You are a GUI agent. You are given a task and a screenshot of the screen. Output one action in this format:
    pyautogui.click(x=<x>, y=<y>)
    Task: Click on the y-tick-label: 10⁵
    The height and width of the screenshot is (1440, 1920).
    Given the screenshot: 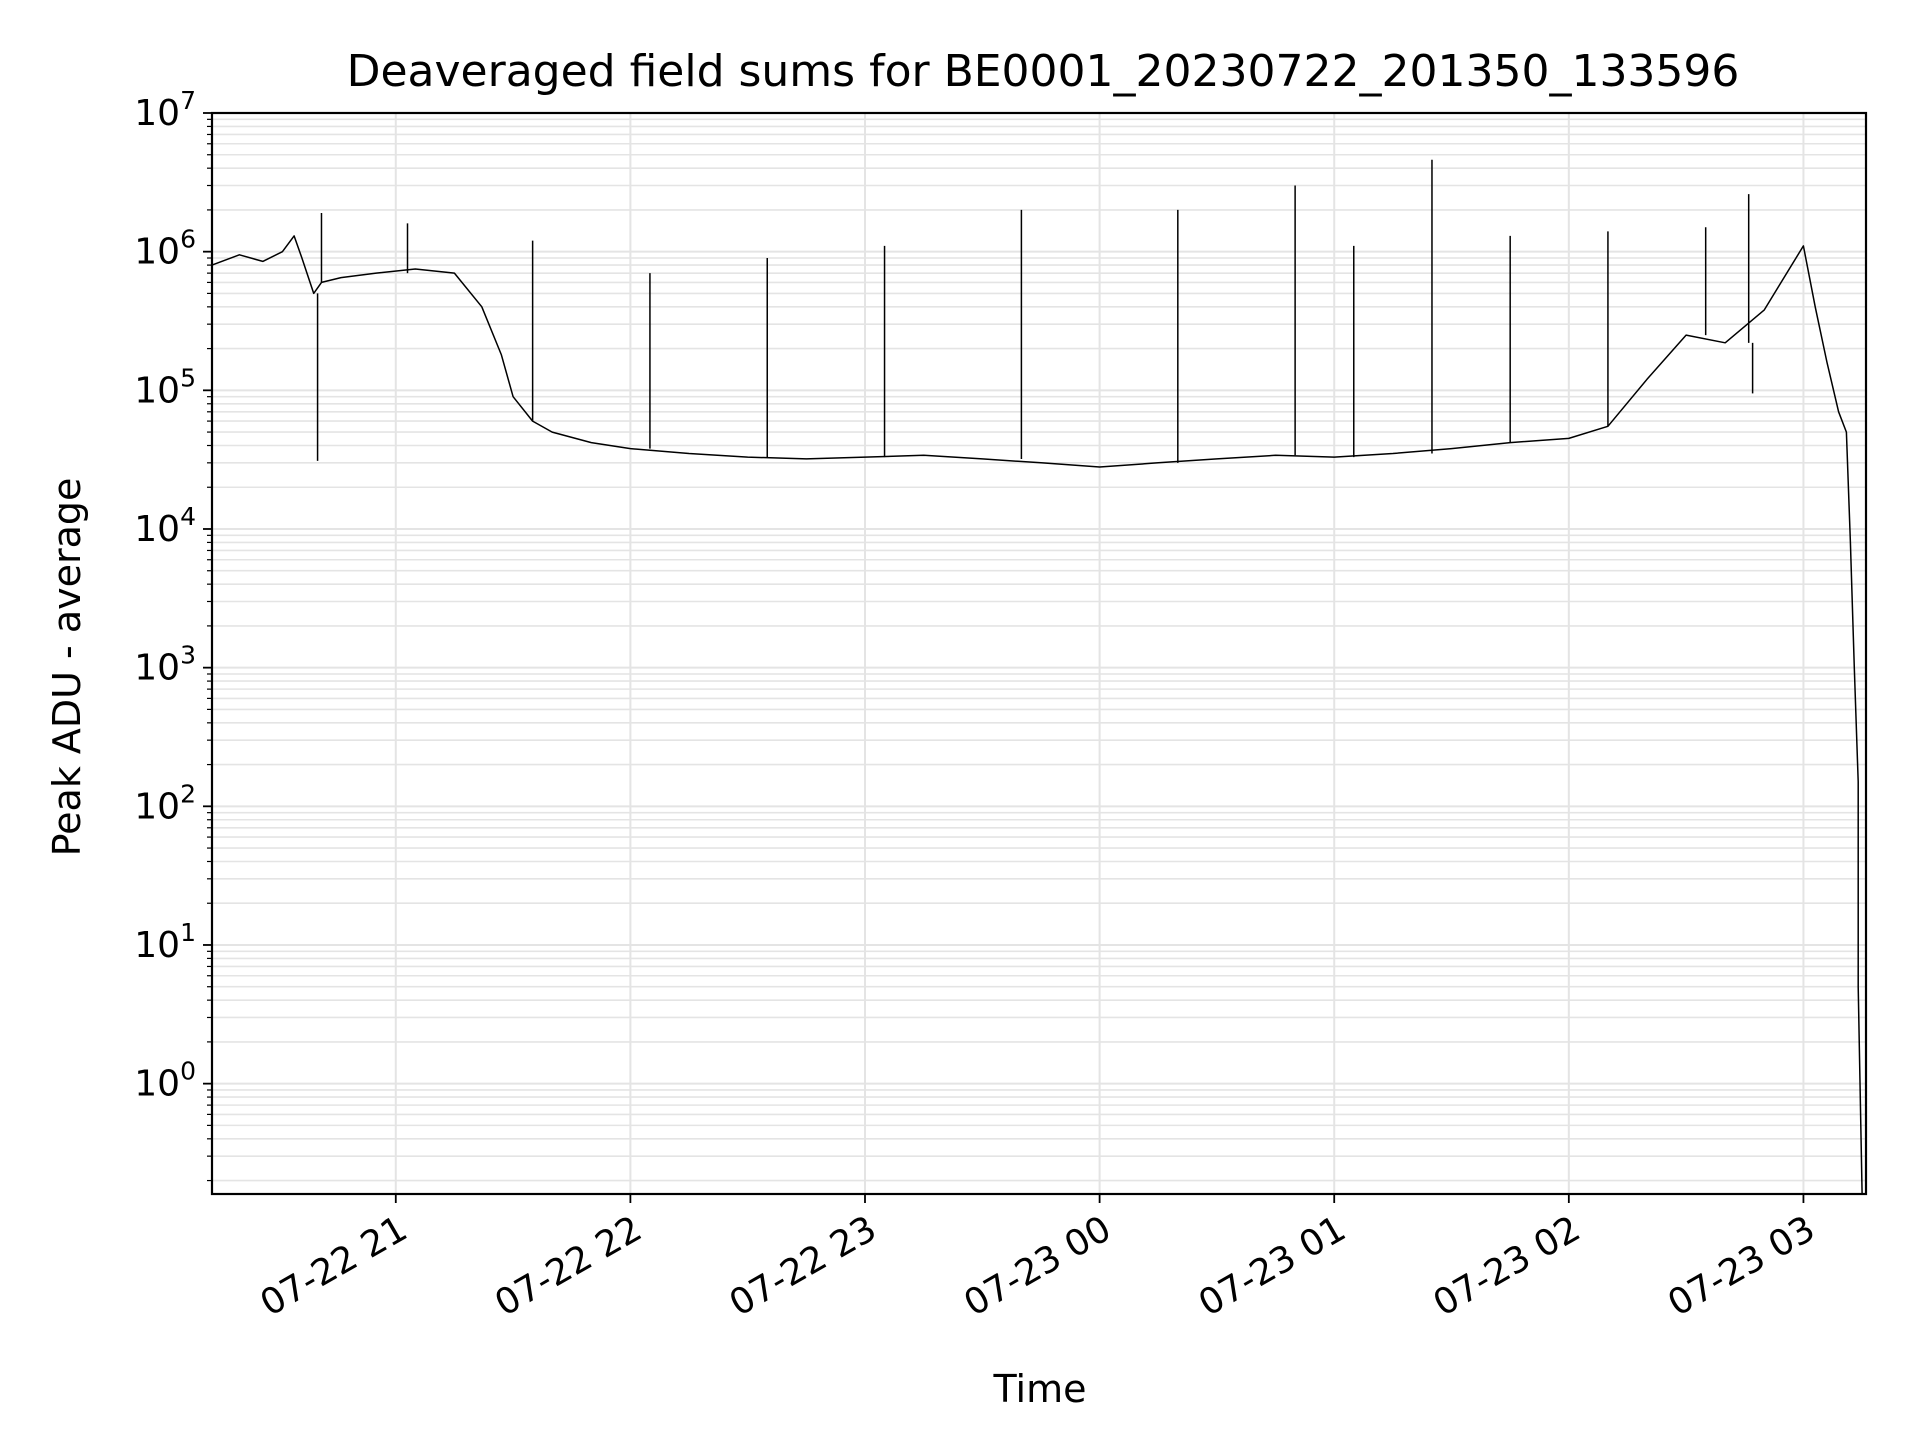 What is the action you would take?
    pyautogui.click(x=165, y=387)
    